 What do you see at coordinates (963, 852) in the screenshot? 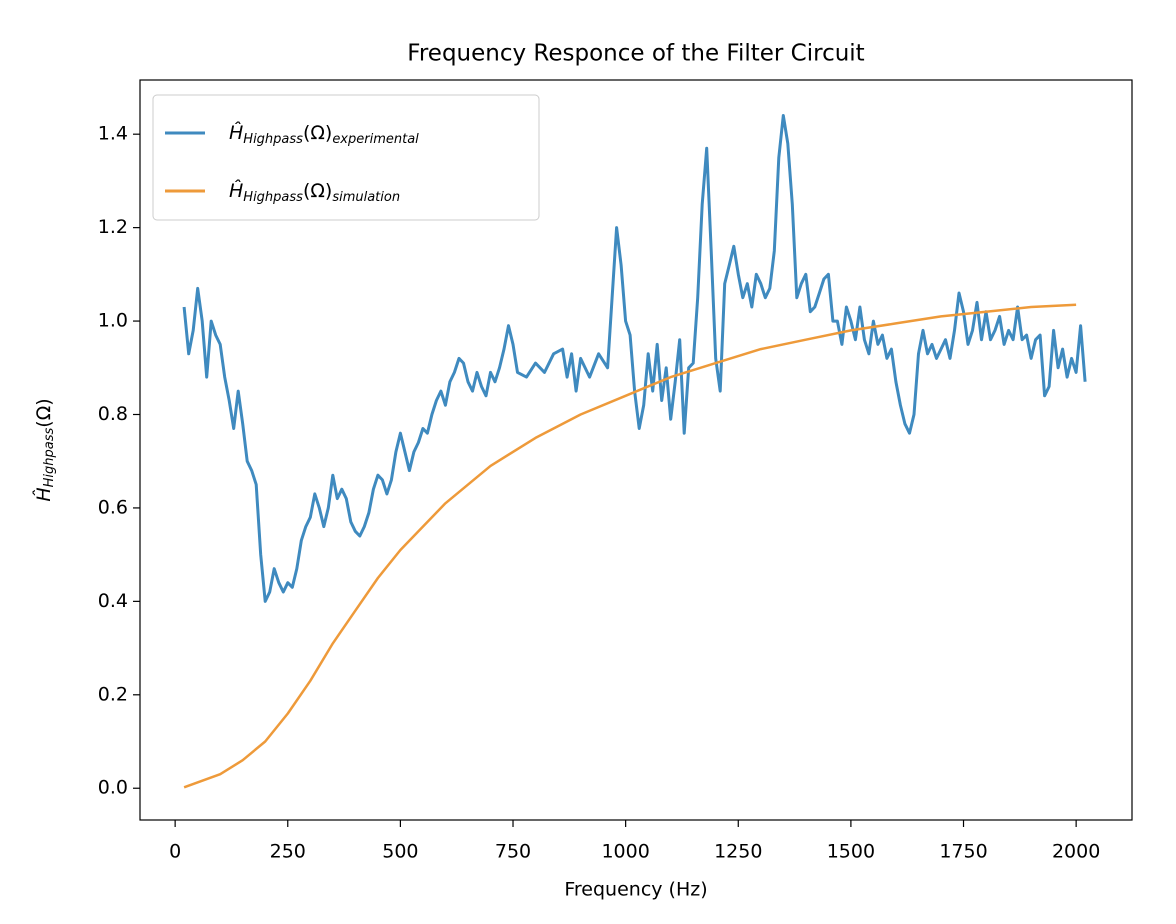
I see `x-tick-label: 1750` at bounding box center [963, 852].